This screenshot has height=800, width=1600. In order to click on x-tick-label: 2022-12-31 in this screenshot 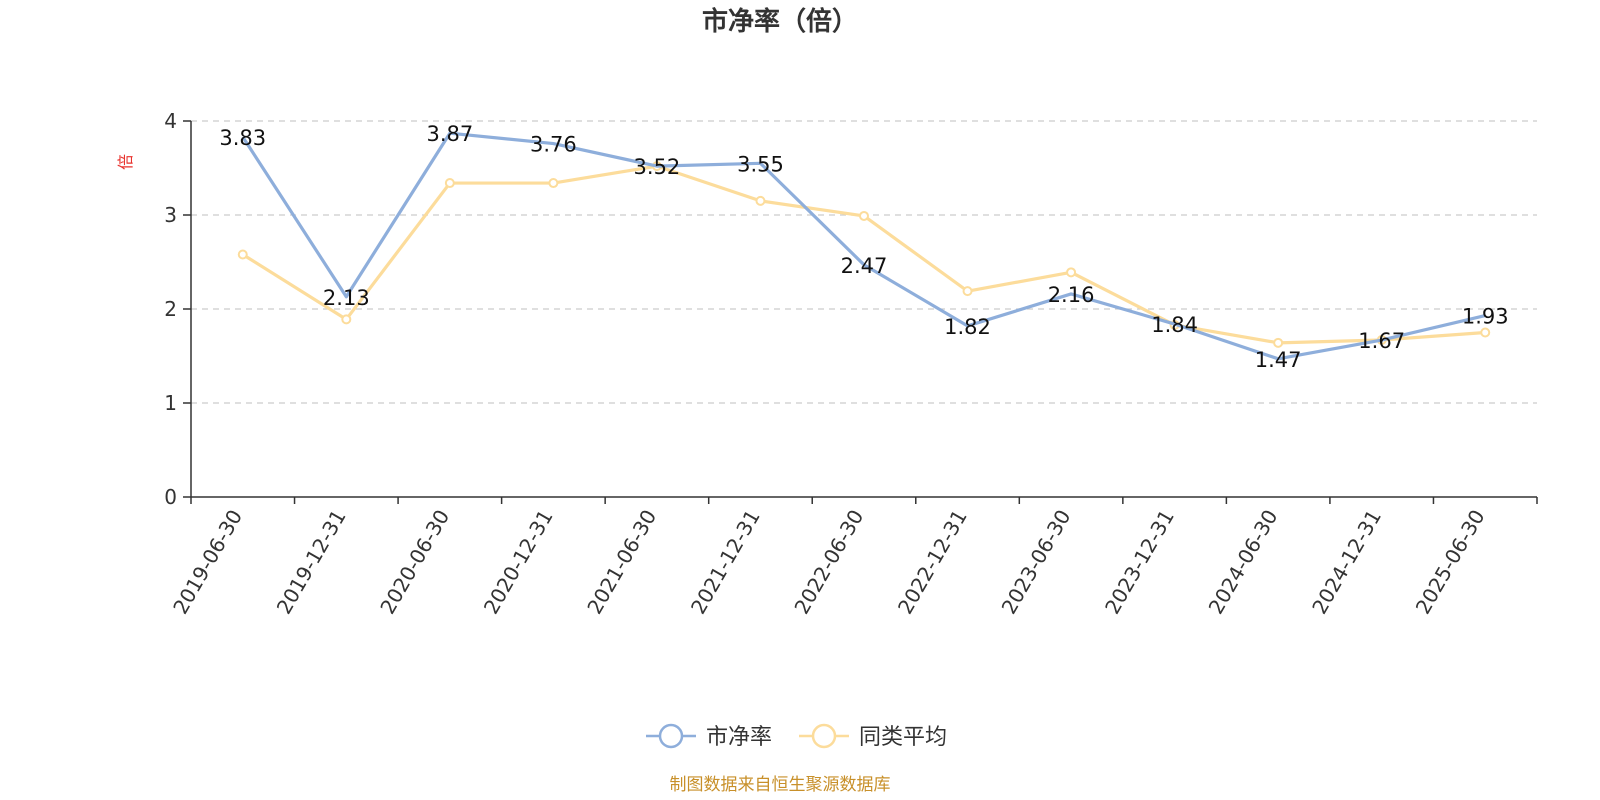, I will do `click(932, 562)`.